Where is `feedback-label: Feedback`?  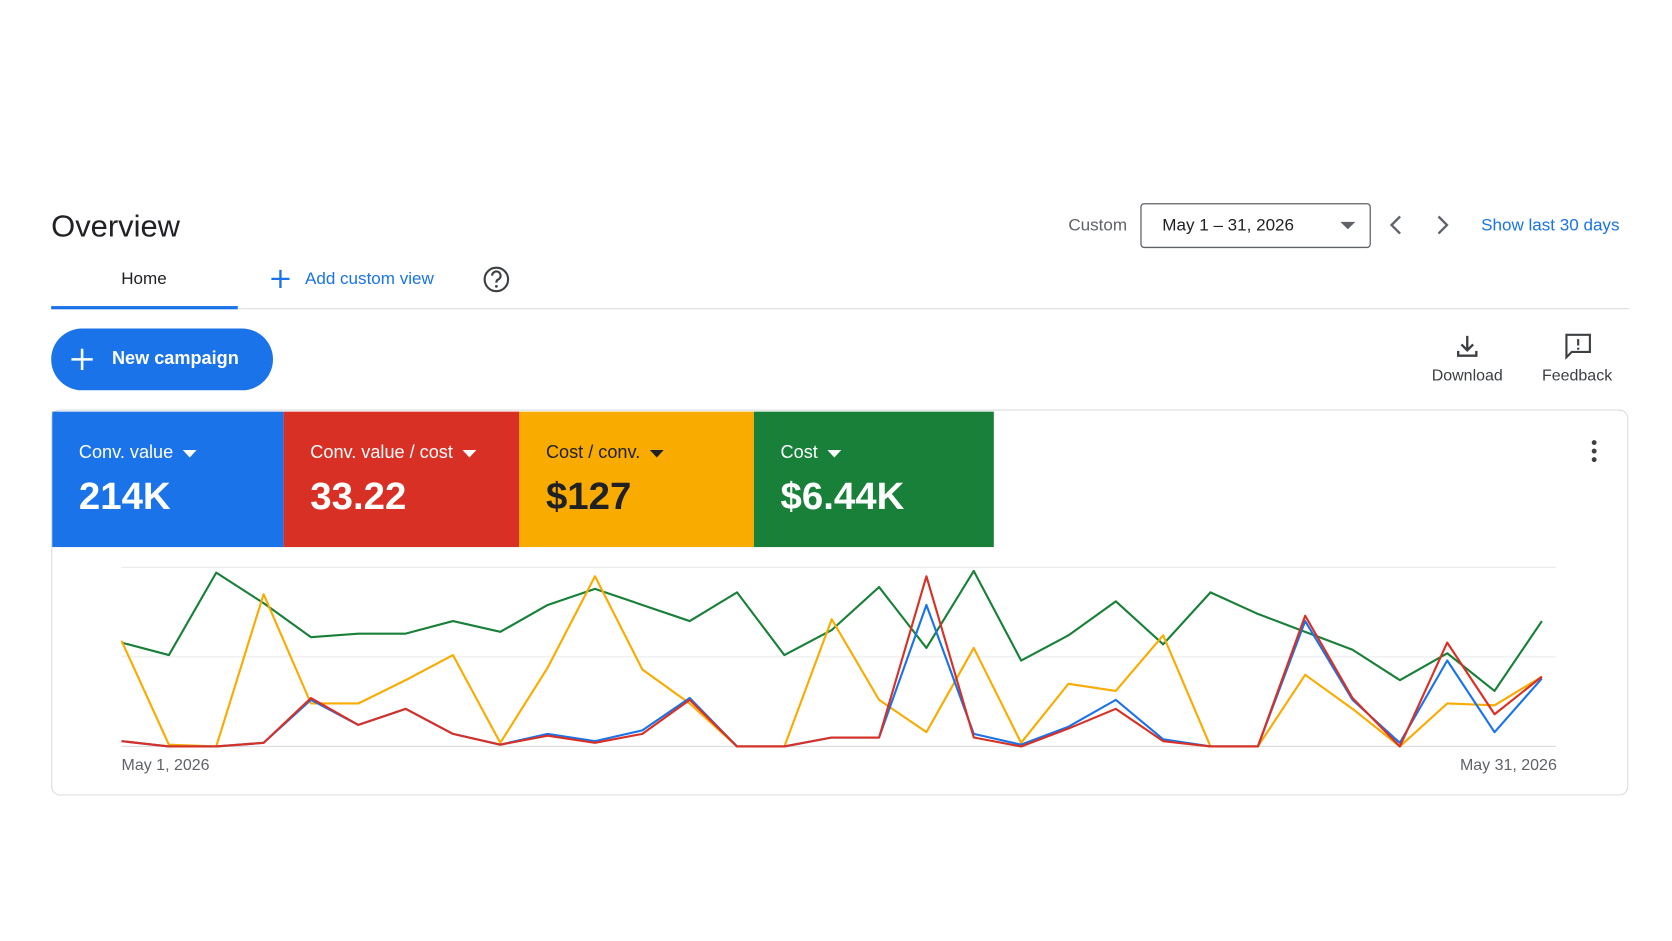 feedback-label: Feedback is located at coordinates (1577, 376).